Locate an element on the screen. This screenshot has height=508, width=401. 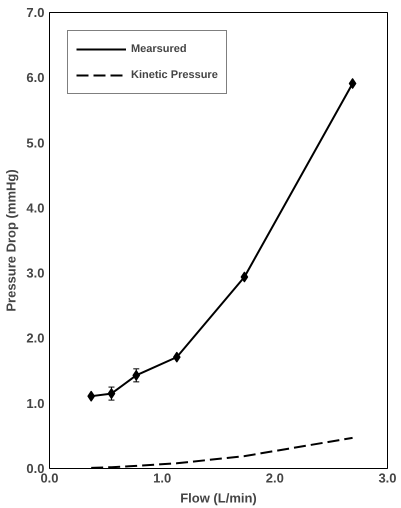
line-series is located at coordinates (222, 452).